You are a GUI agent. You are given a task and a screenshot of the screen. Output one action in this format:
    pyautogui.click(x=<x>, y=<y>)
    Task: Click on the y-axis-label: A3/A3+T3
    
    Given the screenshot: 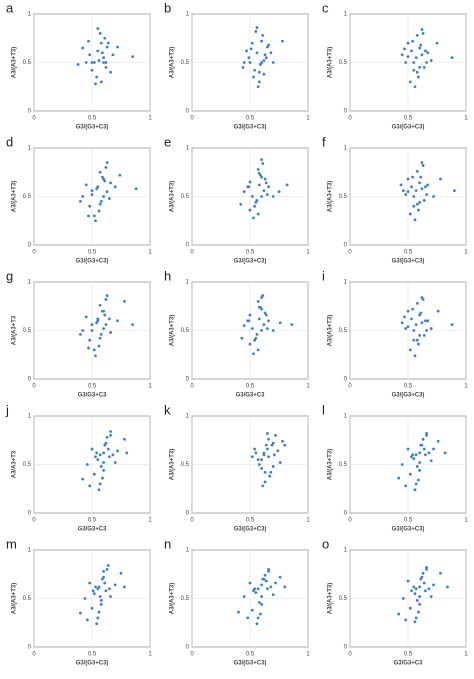 What is the action you would take?
    pyautogui.click(x=15, y=464)
    